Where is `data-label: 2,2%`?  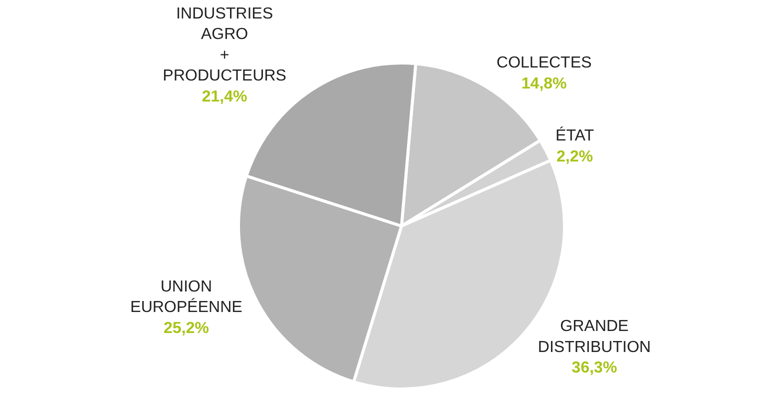 data-label: 2,2% is located at coordinates (575, 157).